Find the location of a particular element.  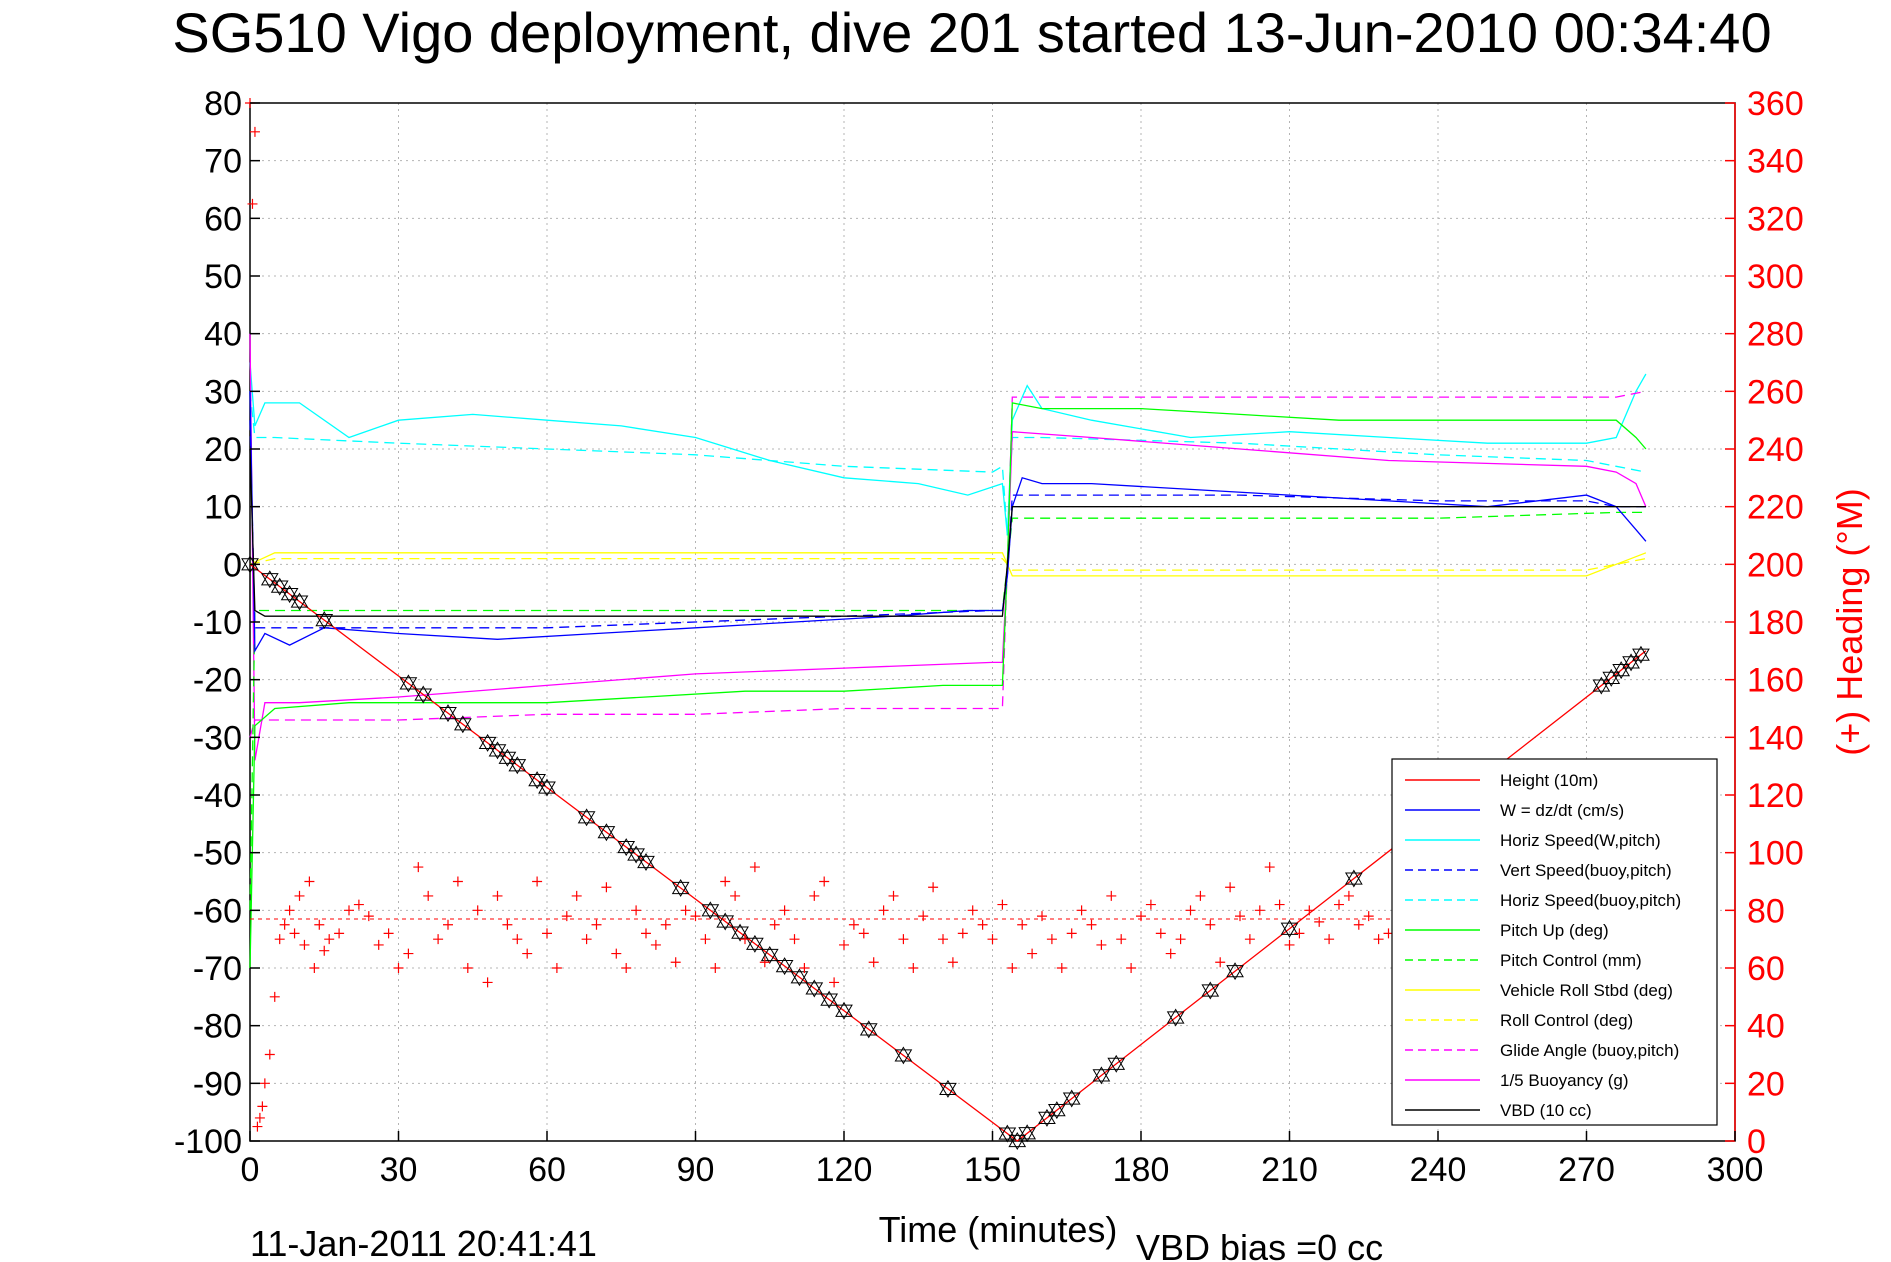

right-tick-label: 340 is located at coordinates (1775, 162).